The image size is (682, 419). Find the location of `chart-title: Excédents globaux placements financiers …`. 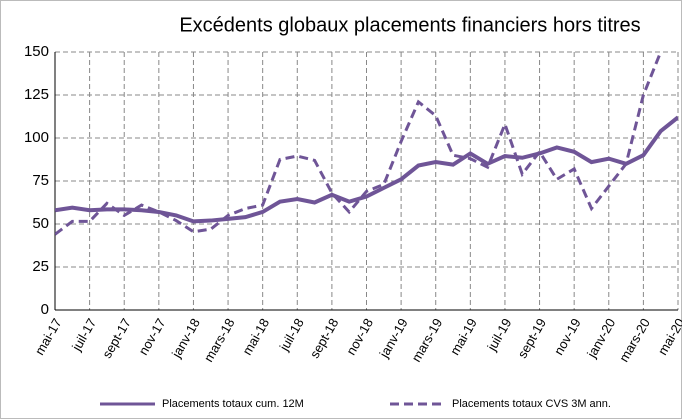

chart-title: Excédents globaux placements financiers … is located at coordinates (409, 25).